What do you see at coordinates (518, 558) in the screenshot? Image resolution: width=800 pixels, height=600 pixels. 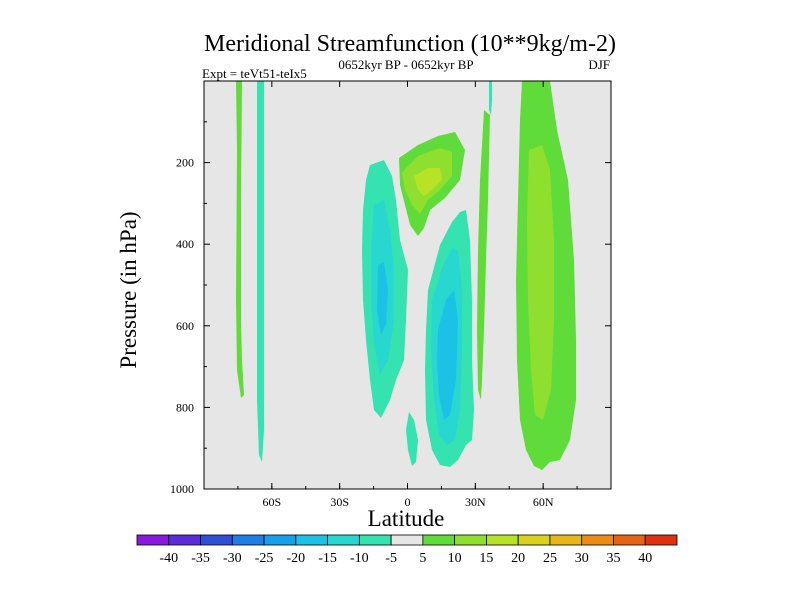 I see `colorbar-label: 20` at bounding box center [518, 558].